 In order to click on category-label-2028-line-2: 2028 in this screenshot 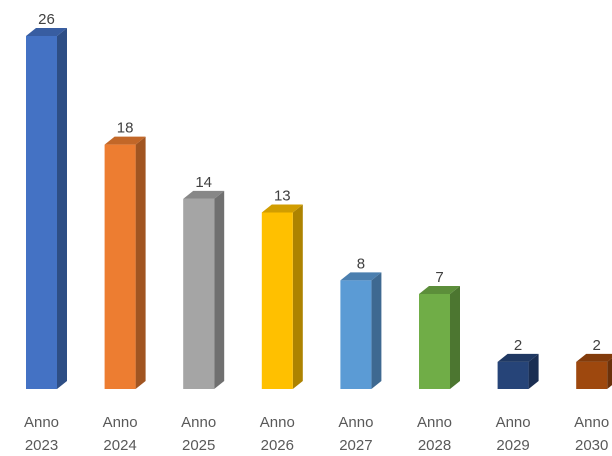, I will do `click(434, 445)`.